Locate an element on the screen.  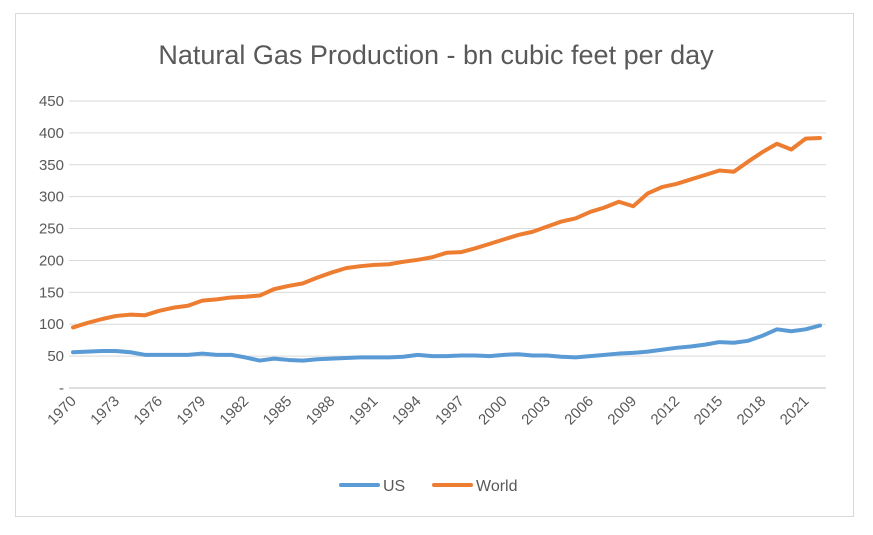
x-tick-label: 2021 is located at coordinates (795, 411).